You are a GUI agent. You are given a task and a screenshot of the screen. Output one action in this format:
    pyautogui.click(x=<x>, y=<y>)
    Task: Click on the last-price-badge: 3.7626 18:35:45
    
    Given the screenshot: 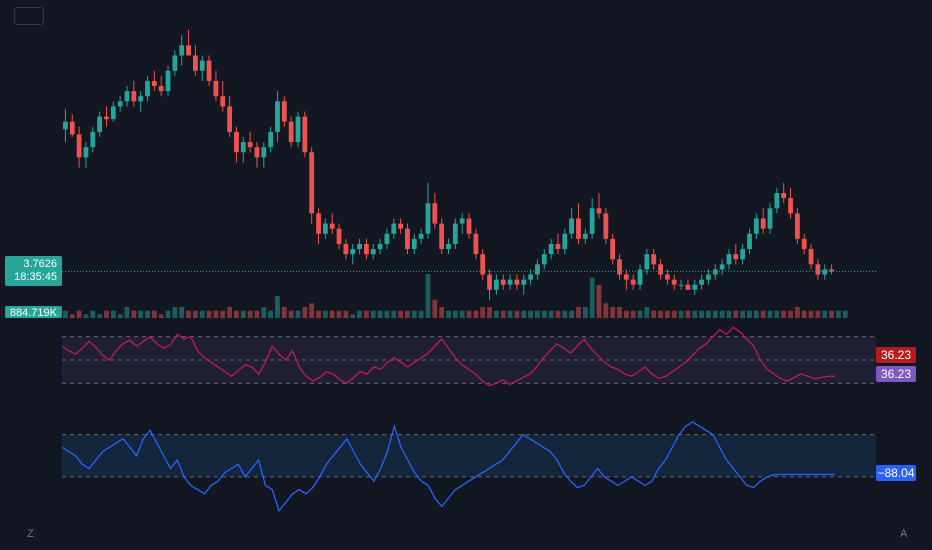 What is the action you would take?
    pyautogui.click(x=33, y=271)
    